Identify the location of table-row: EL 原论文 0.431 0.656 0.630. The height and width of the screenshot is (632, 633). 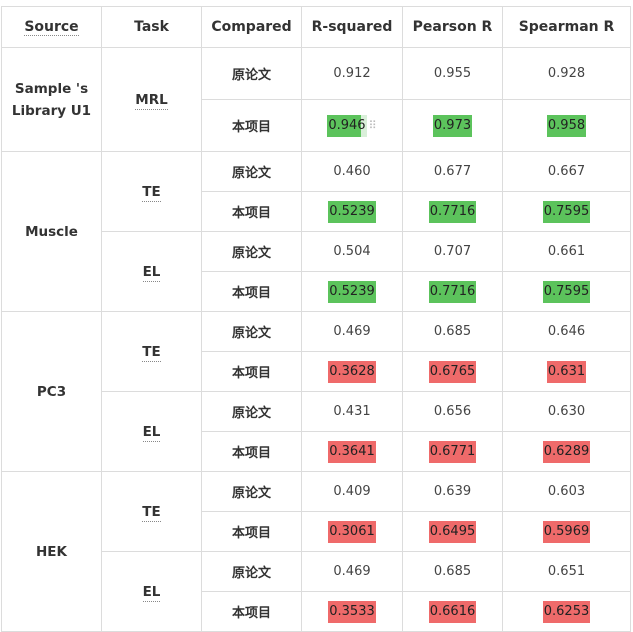
(316, 431).